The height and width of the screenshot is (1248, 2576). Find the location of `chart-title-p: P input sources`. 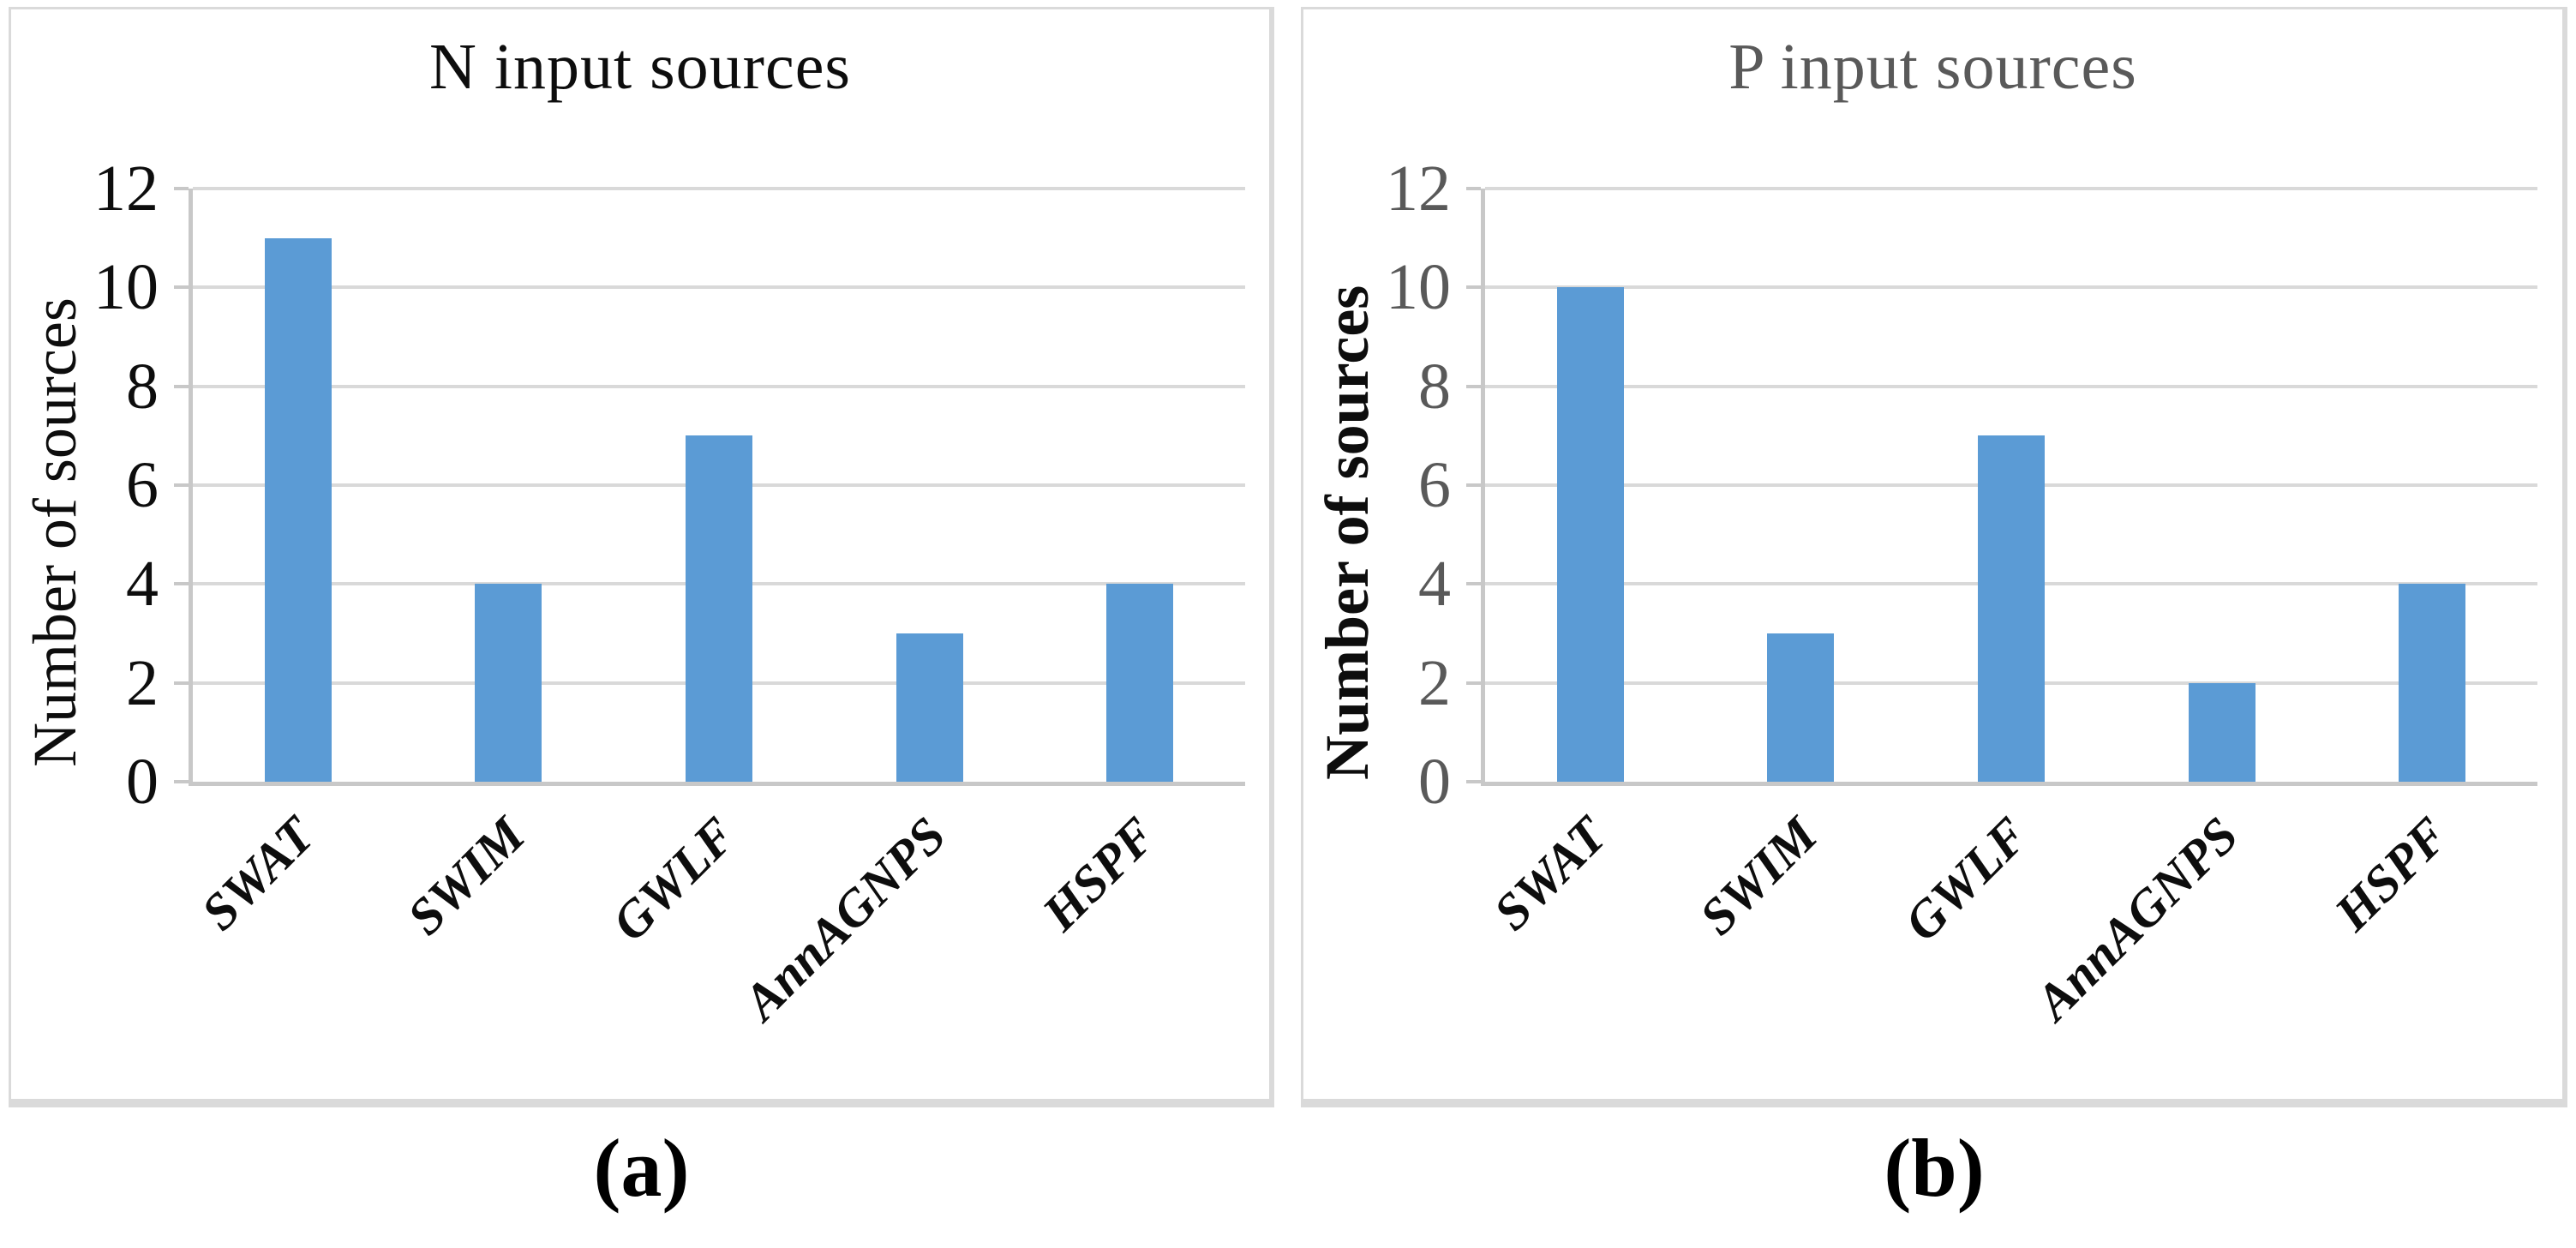

chart-title-p: P input sources is located at coordinates (1932, 67).